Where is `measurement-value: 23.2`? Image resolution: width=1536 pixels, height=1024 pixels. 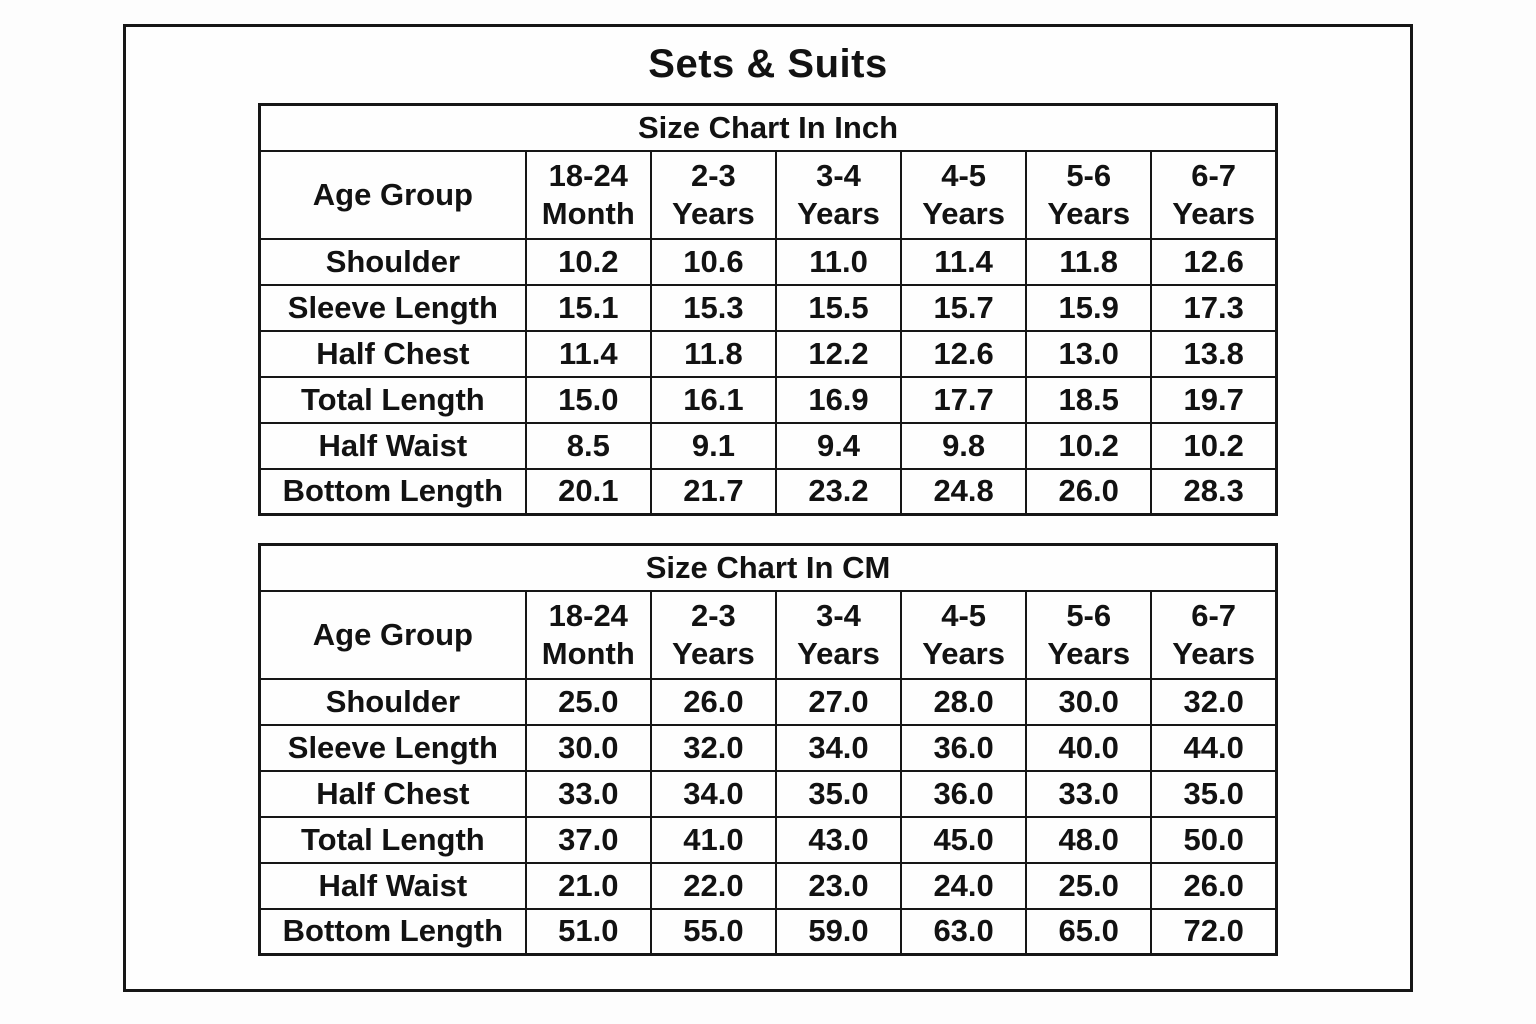
measurement-value: 23.2 is located at coordinates (838, 491).